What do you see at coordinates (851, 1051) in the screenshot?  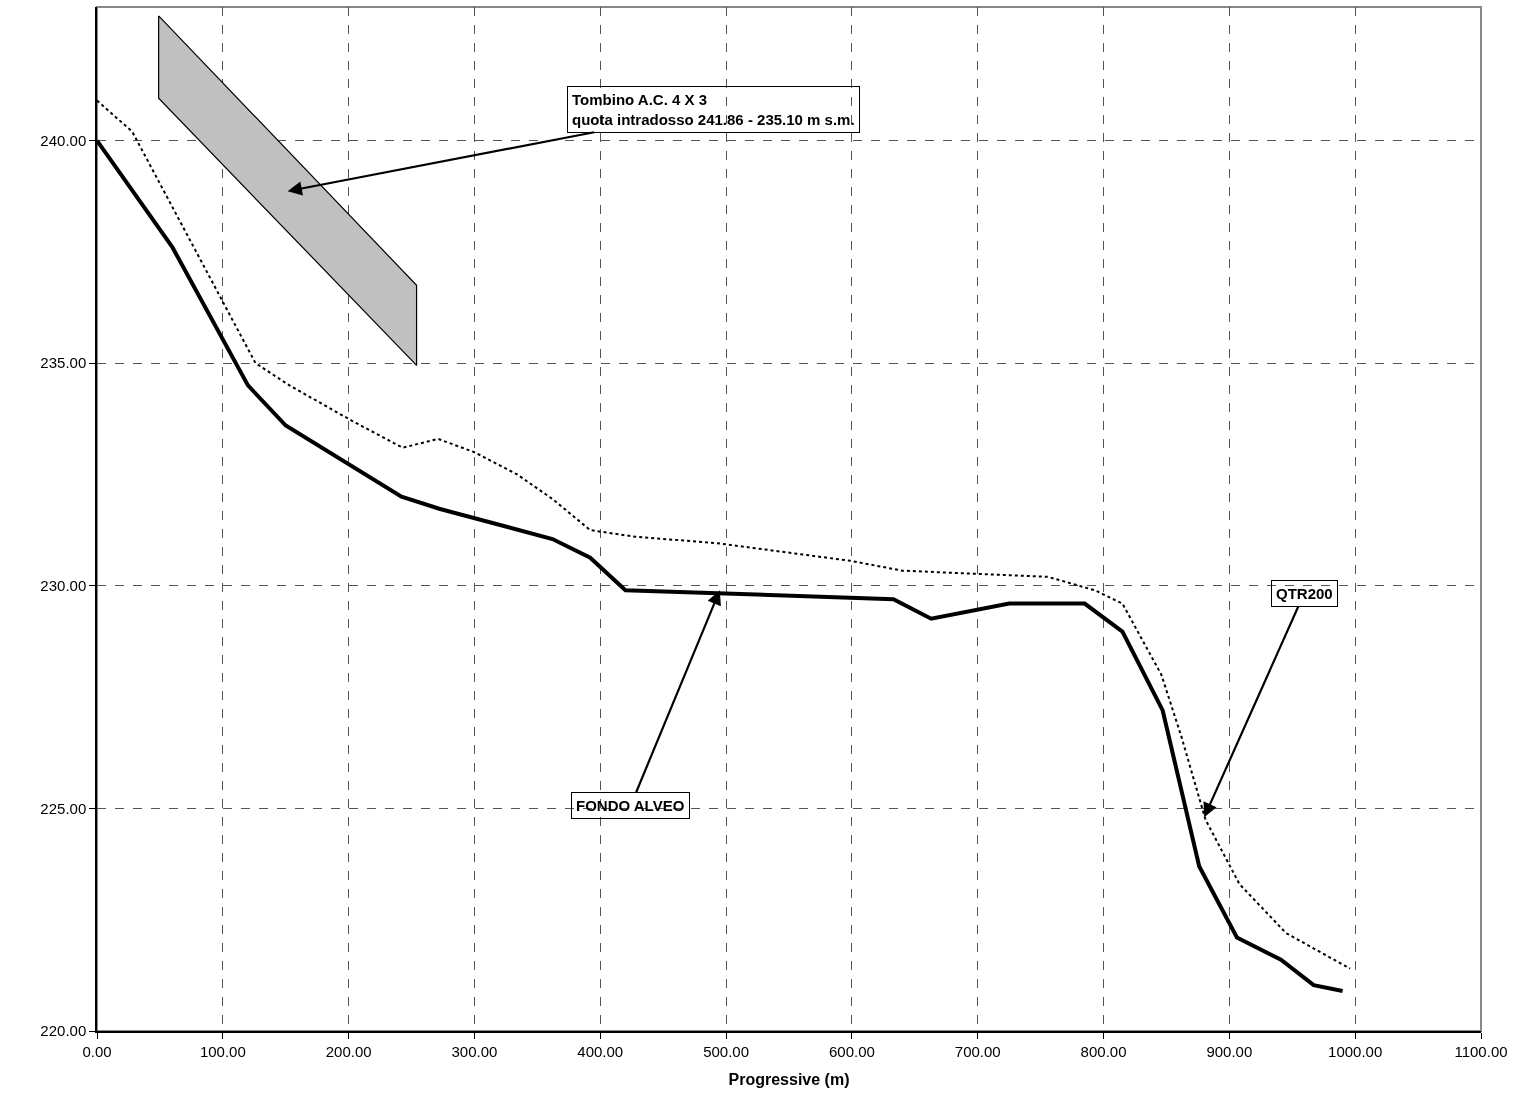 I see `x-tick-label: 600.00` at bounding box center [851, 1051].